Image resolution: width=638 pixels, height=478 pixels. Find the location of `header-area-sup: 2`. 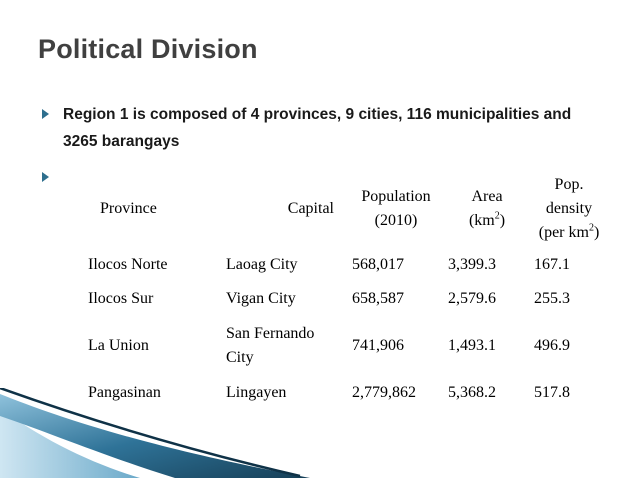

header-area-sup: 2 is located at coordinates (497, 216).